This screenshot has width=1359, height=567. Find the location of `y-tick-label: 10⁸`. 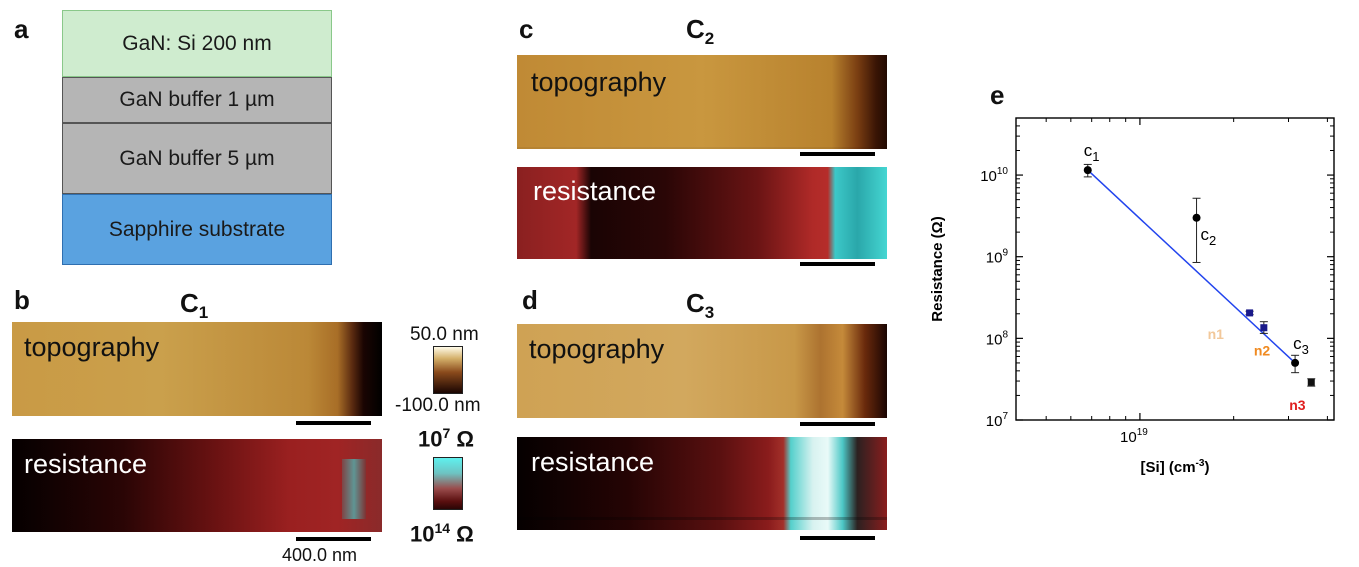

y-tick-label: 10⁸ is located at coordinates (997, 338).